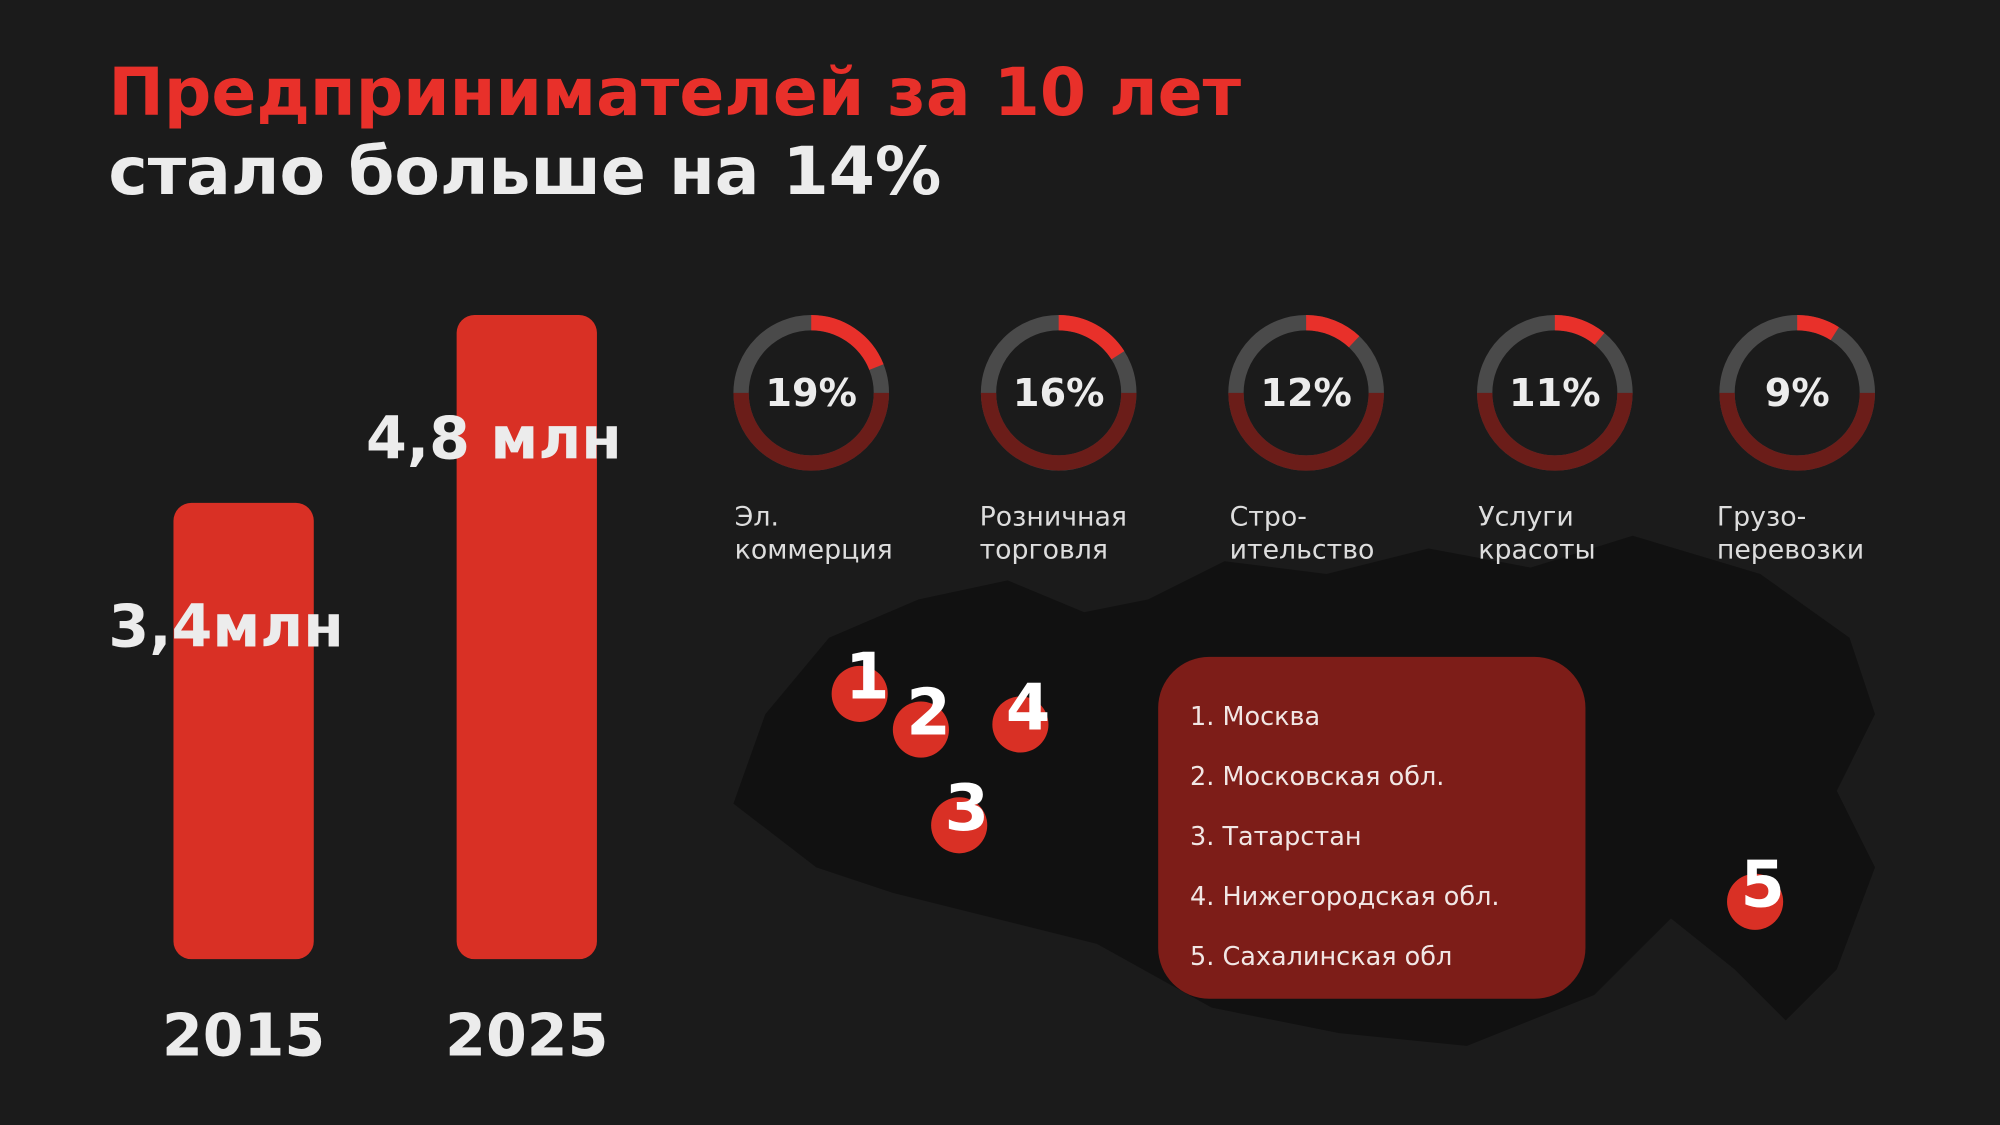  I want to click on category-label: Услуги, so click(1525, 516).